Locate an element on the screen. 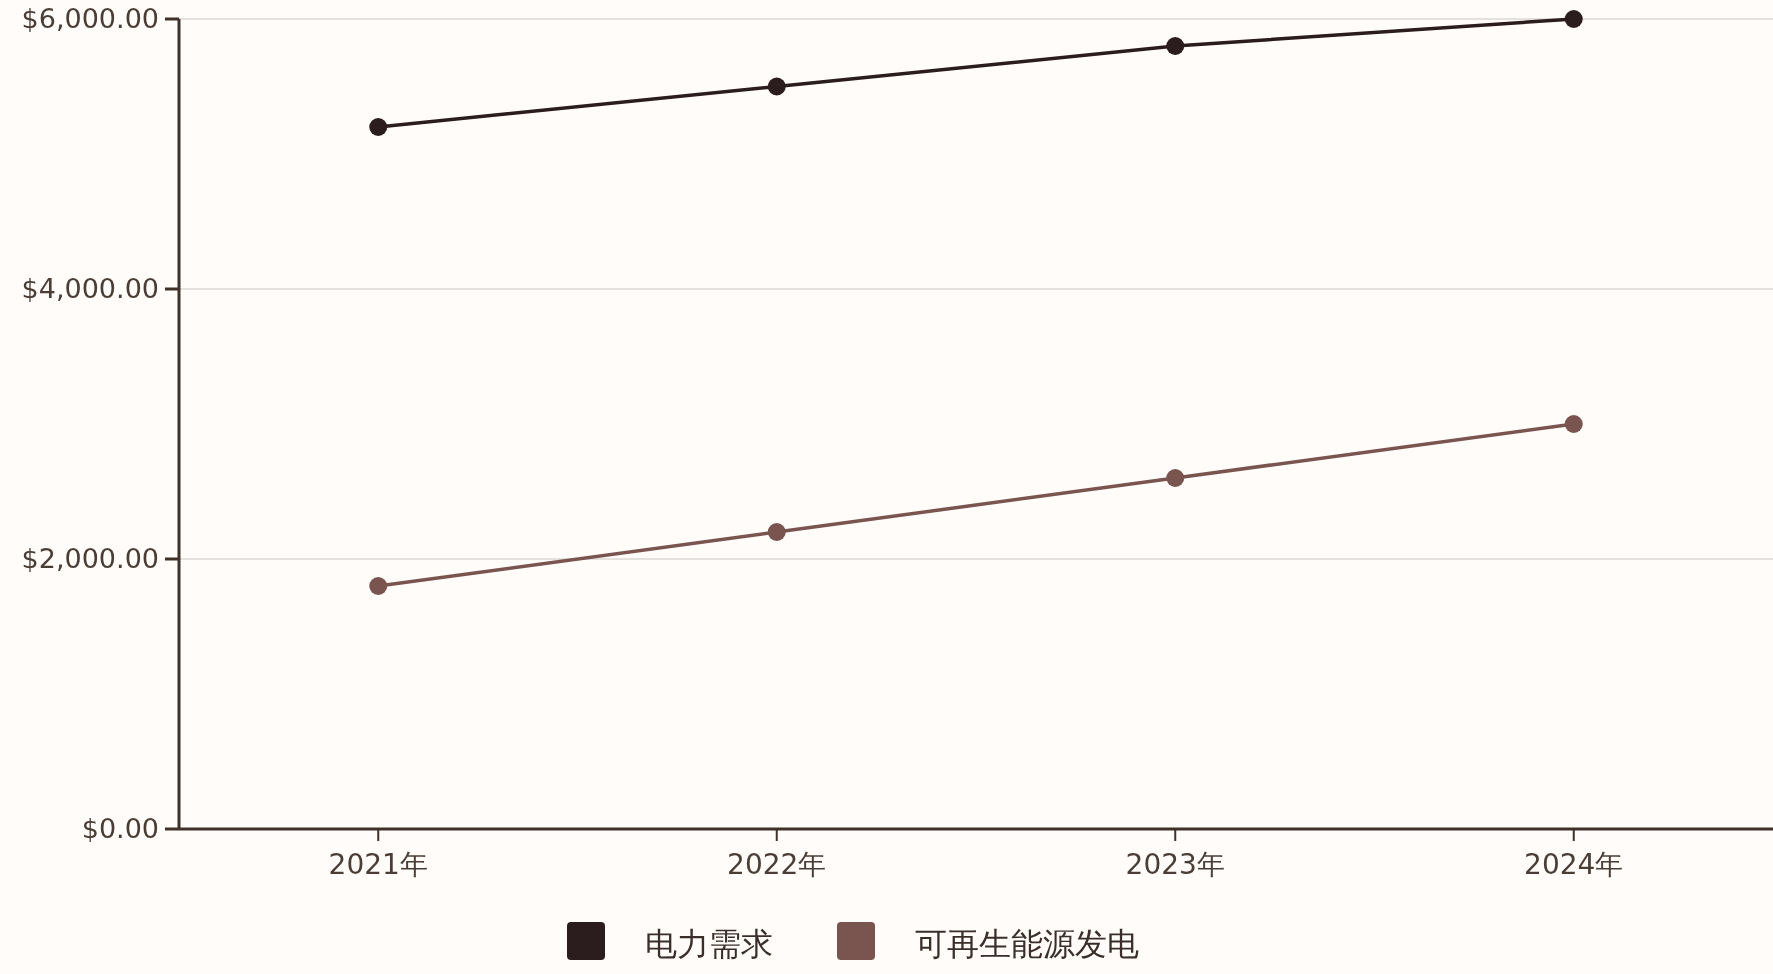  y-tick-label: $2,000.00 is located at coordinates (90, 559).